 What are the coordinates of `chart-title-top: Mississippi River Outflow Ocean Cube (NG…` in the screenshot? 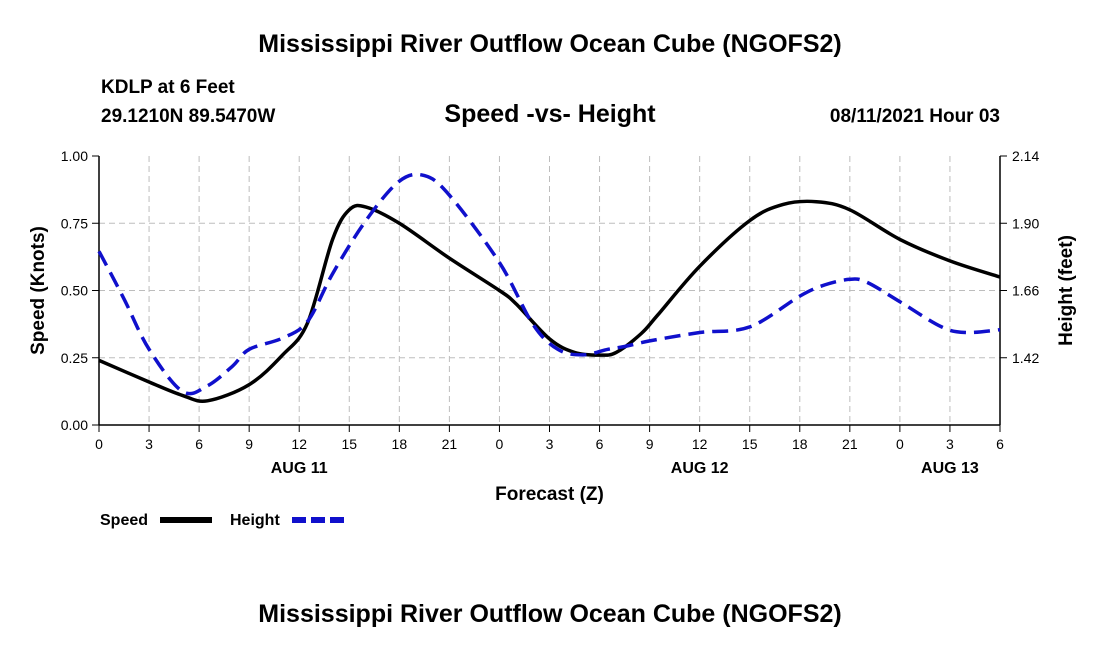 It's located at (550, 44).